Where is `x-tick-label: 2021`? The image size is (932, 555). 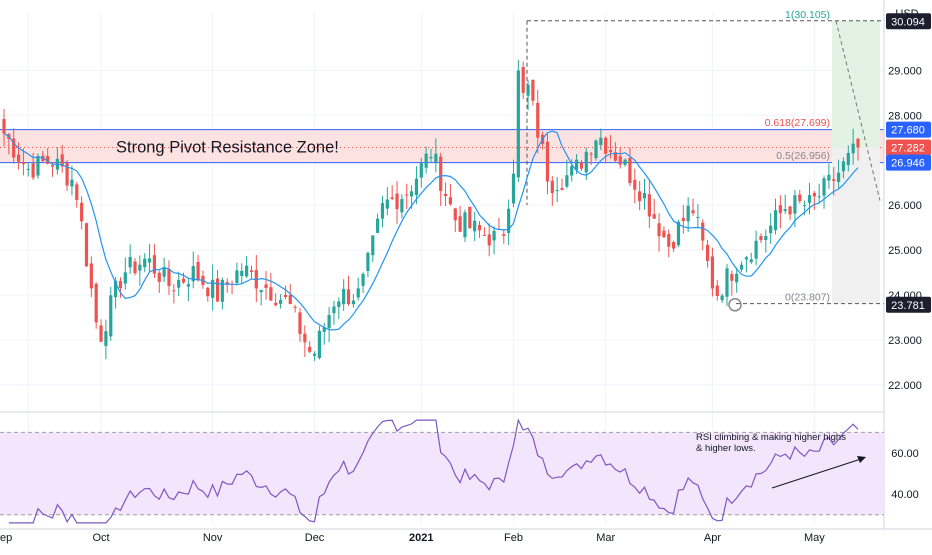 x-tick-label: 2021 is located at coordinates (421, 538).